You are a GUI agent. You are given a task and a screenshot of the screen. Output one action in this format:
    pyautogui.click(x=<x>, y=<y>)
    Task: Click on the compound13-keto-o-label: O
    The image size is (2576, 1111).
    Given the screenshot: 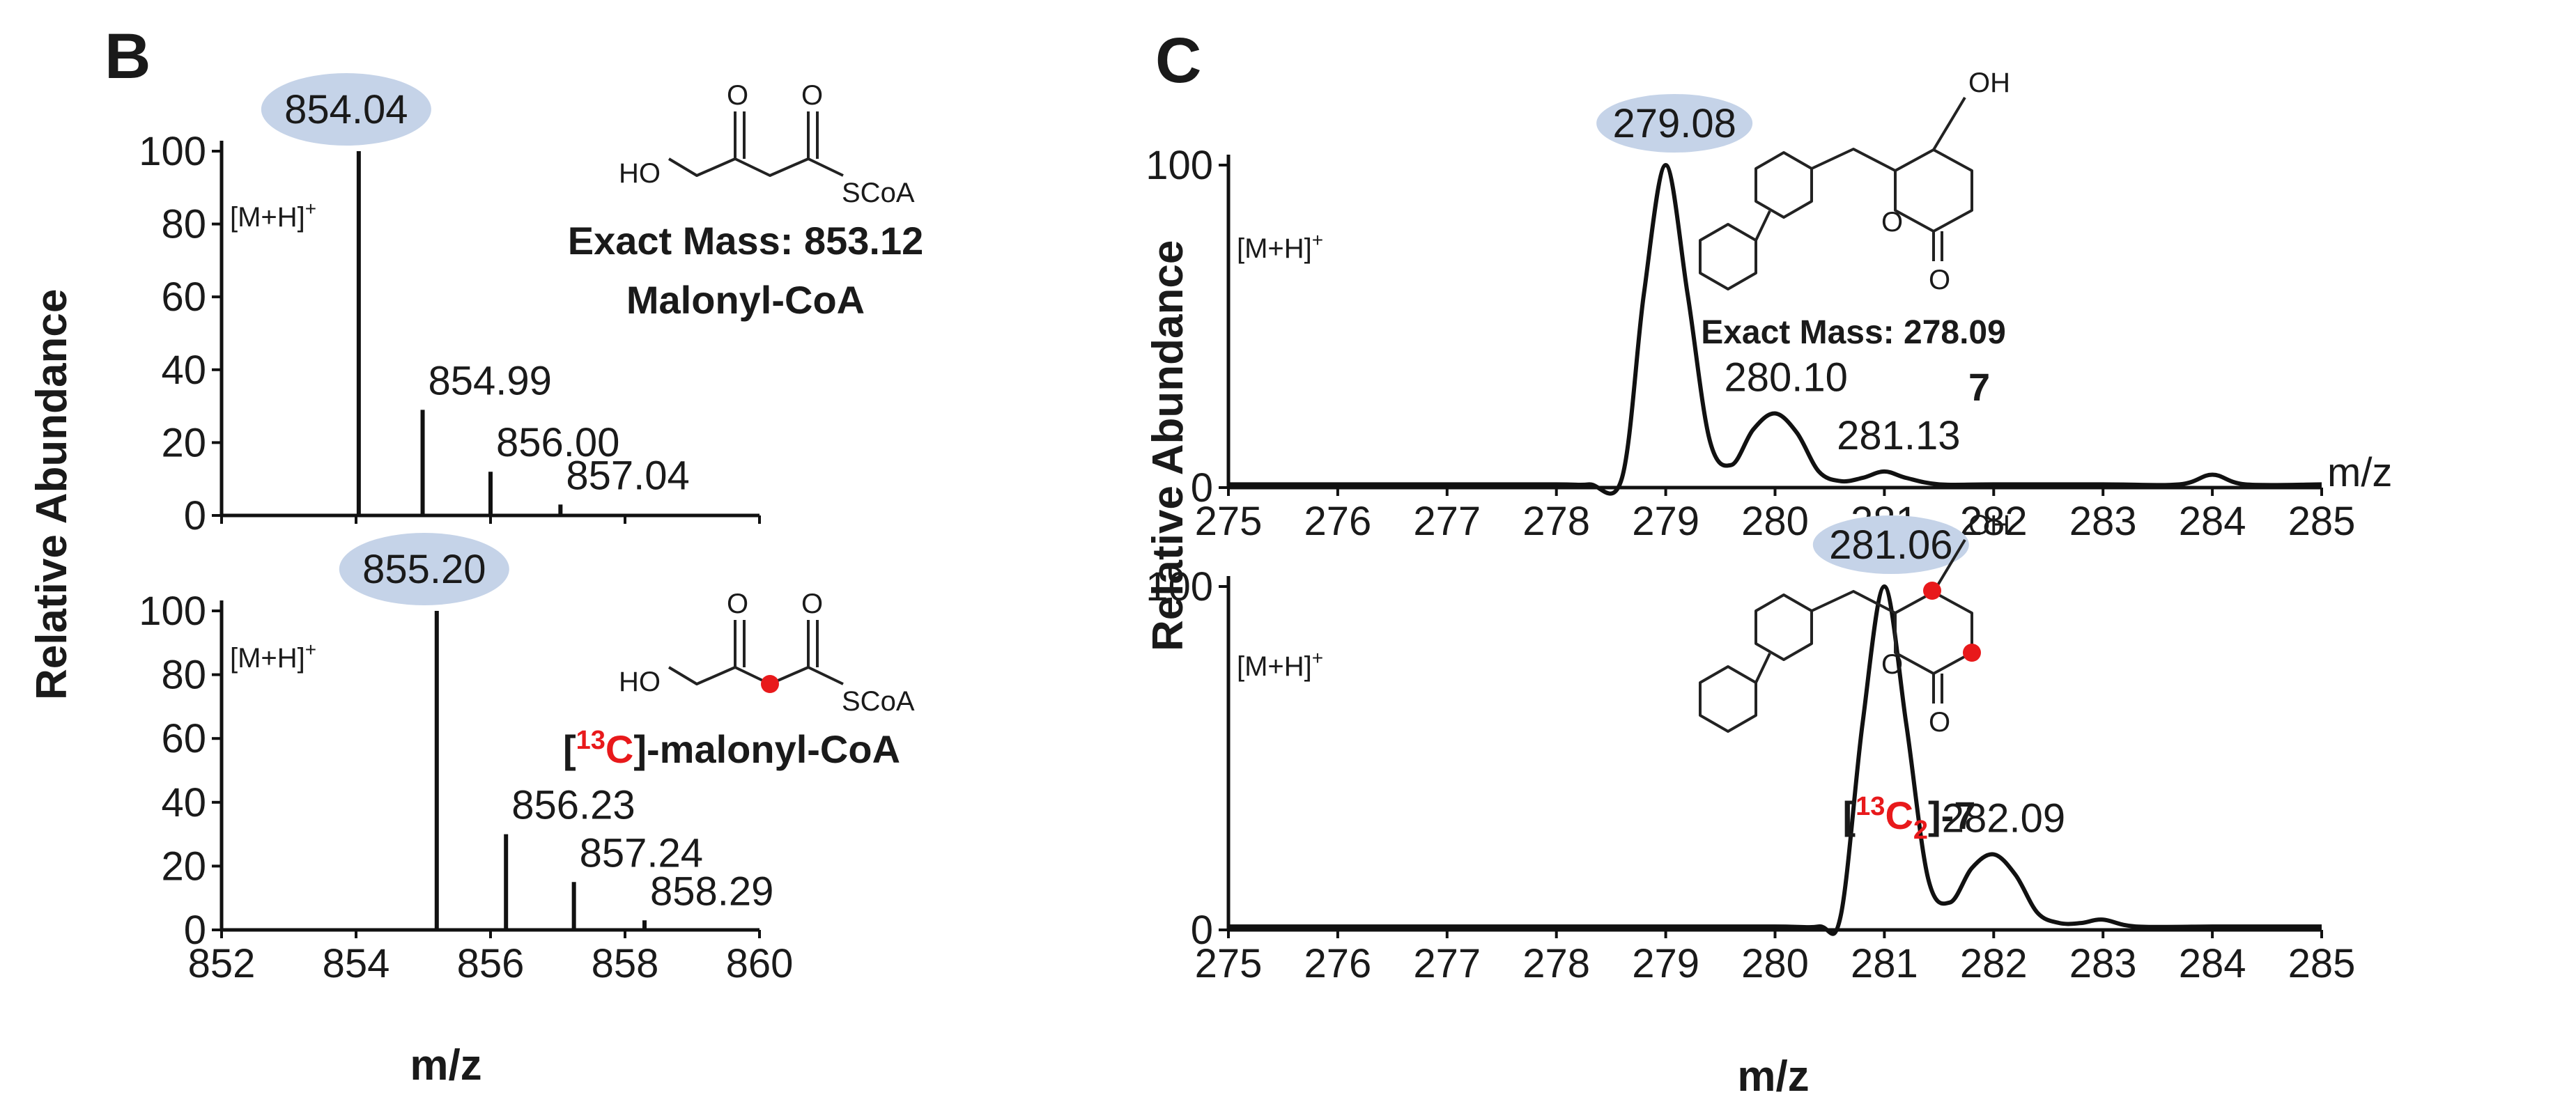 What is the action you would take?
    pyautogui.click(x=1939, y=722)
    